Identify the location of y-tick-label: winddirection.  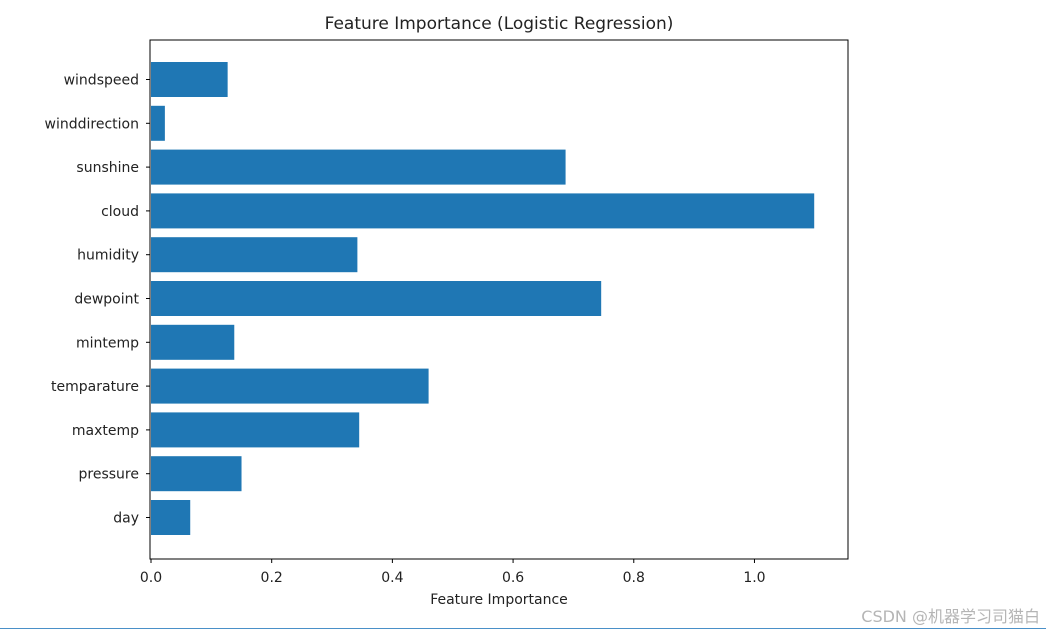
(92, 124).